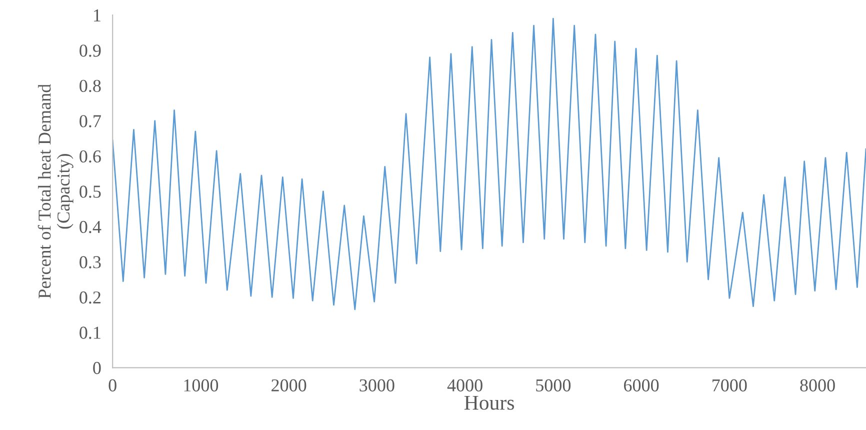 The image size is (866, 430). I want to click on y-tick-label: 0, so click(97, 368).